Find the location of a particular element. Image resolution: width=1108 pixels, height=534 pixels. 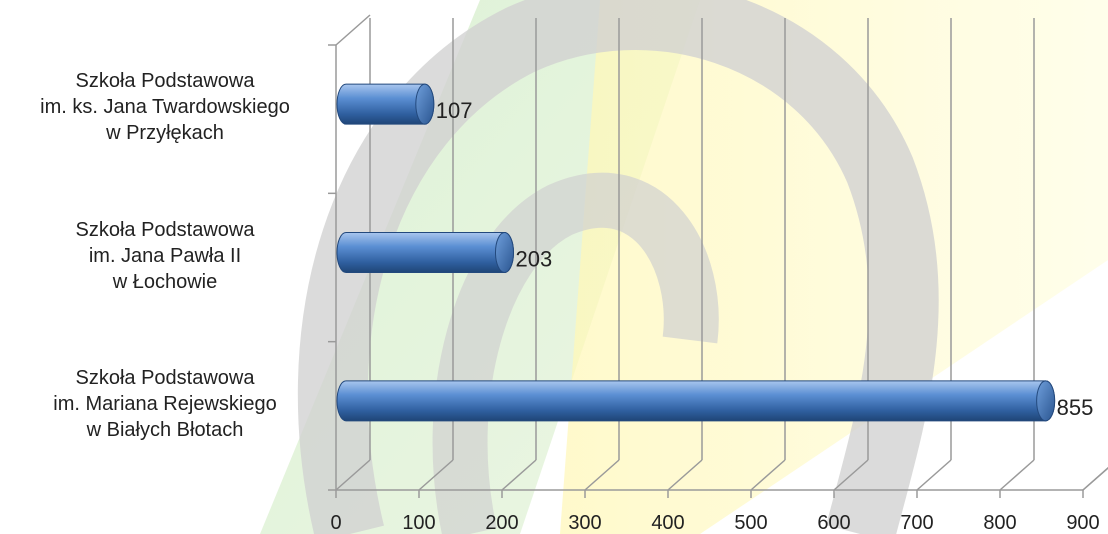

category-label-line: im. Mariana Rejewskiego is located at coordinates (165, 403).